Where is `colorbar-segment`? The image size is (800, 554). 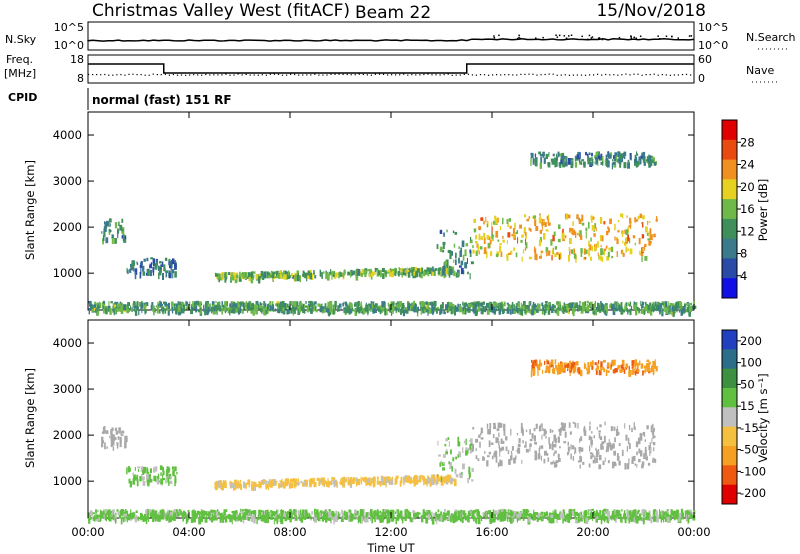
colorbar-segment is located at coordinates (729, 436).